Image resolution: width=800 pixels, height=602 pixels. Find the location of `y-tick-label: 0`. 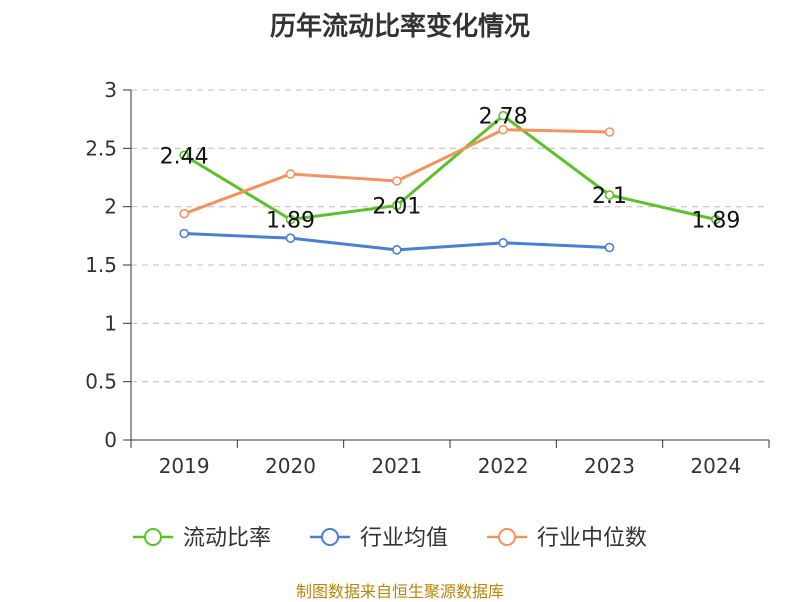

y-tick-label: 0 is located at coordinates (110, 440).